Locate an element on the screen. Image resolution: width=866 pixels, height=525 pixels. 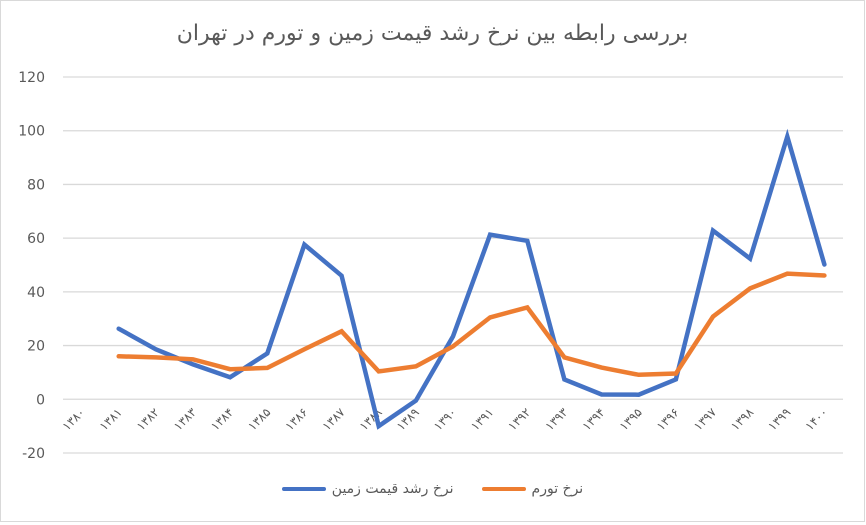
x-tick-label: ۱۳۹۸ is located at coordinates (742, 419).